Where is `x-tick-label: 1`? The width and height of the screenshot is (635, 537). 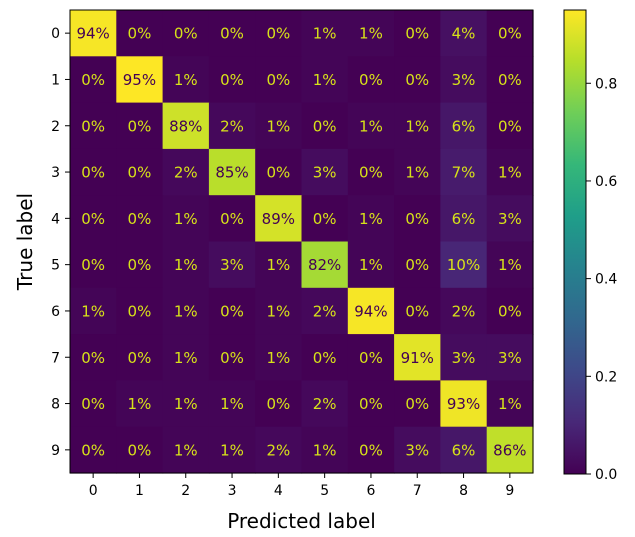
x-tick-label: 1 is located at coordinates (139, 491).